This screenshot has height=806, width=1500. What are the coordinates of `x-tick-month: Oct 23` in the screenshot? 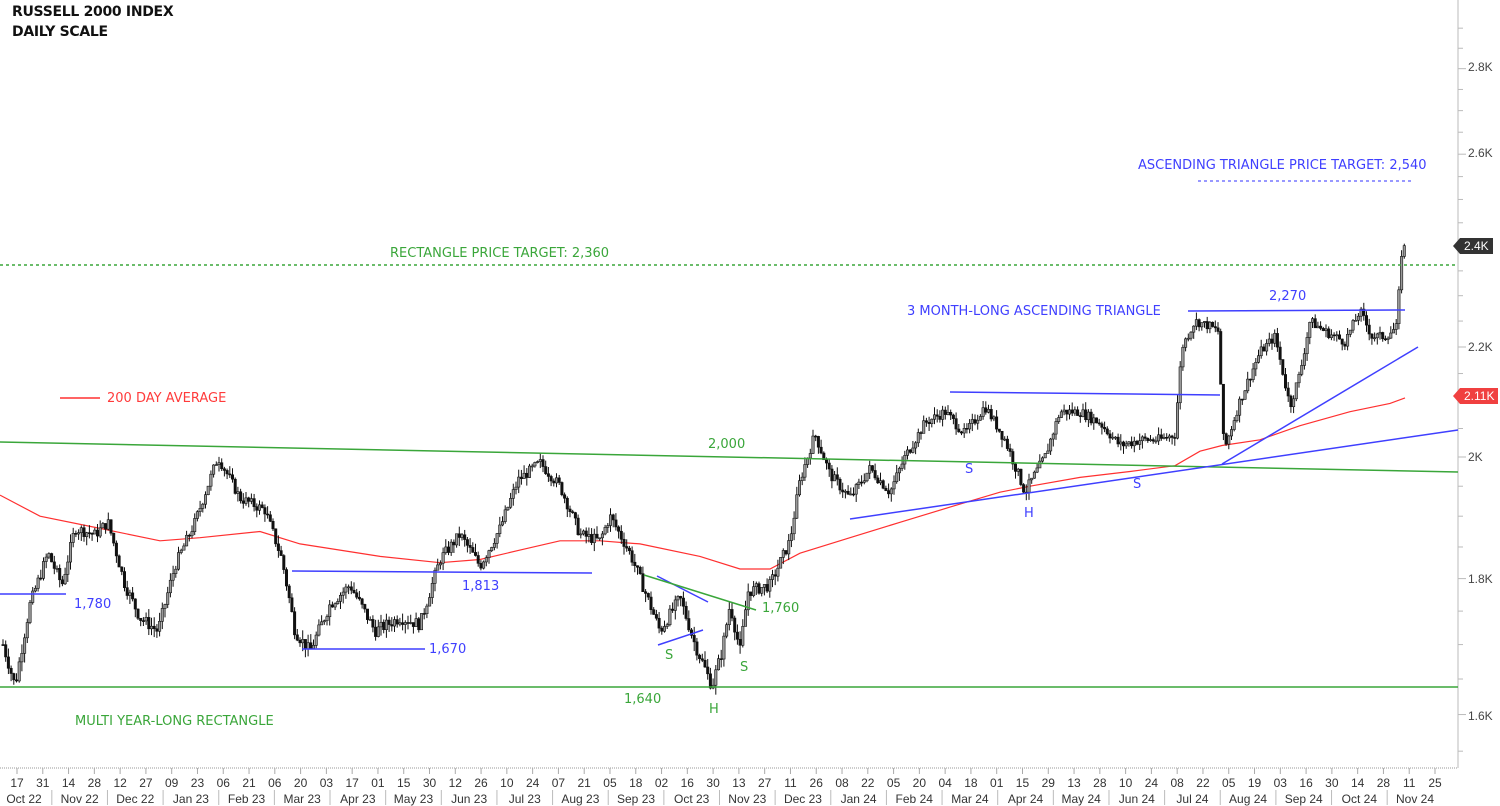 It's located at (691, 799).